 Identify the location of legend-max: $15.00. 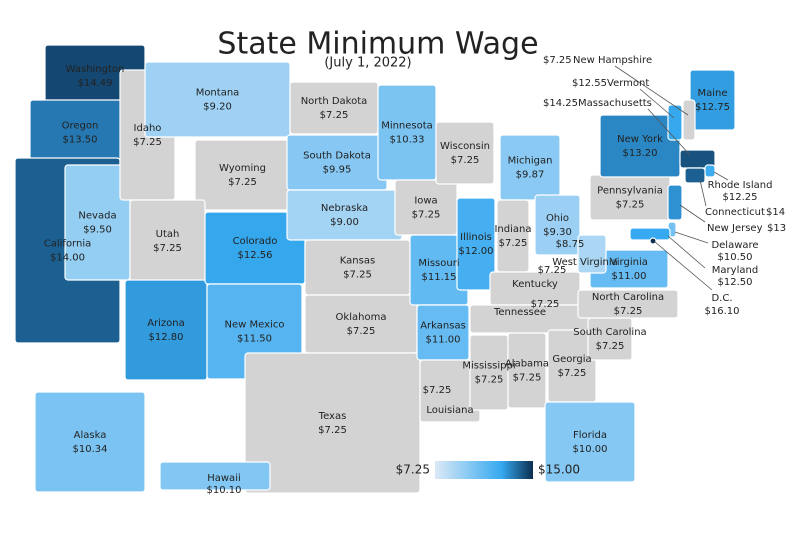
(559, 470).